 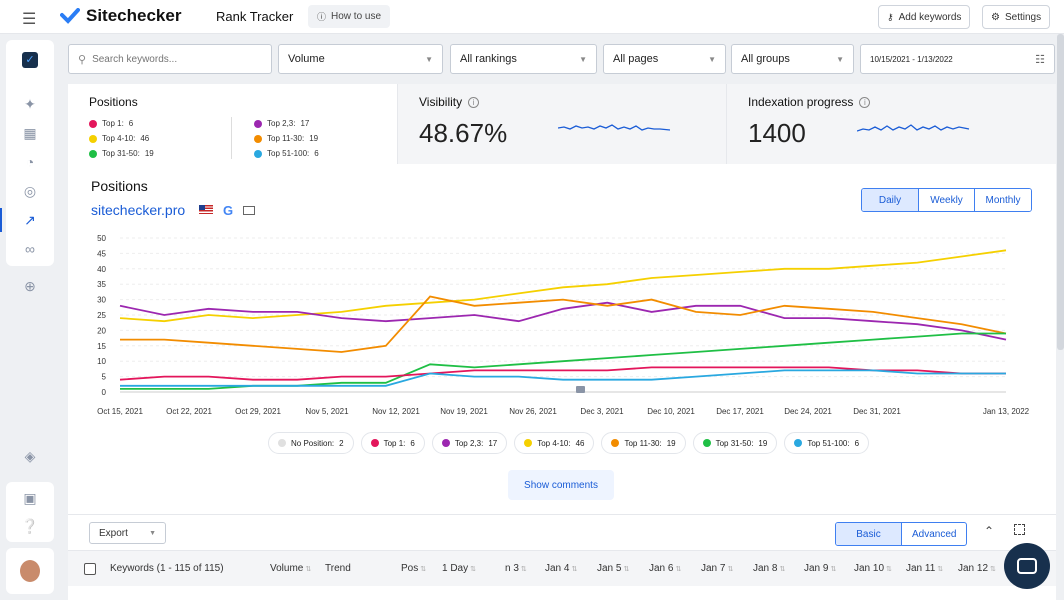 I want to click on magic-wand-icon: ✦, so click(x=30, y=103).